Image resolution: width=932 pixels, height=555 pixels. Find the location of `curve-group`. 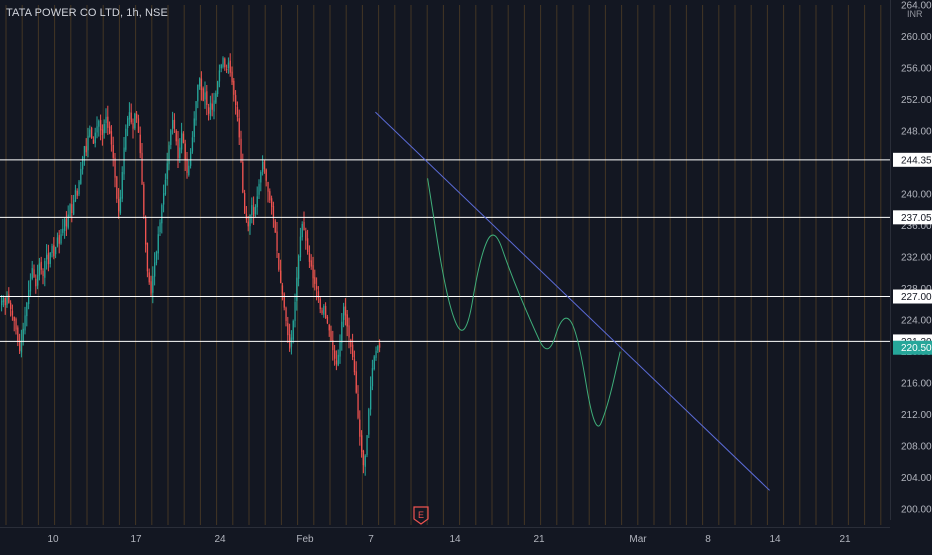

curve-group is located at coordinates (524, 302).